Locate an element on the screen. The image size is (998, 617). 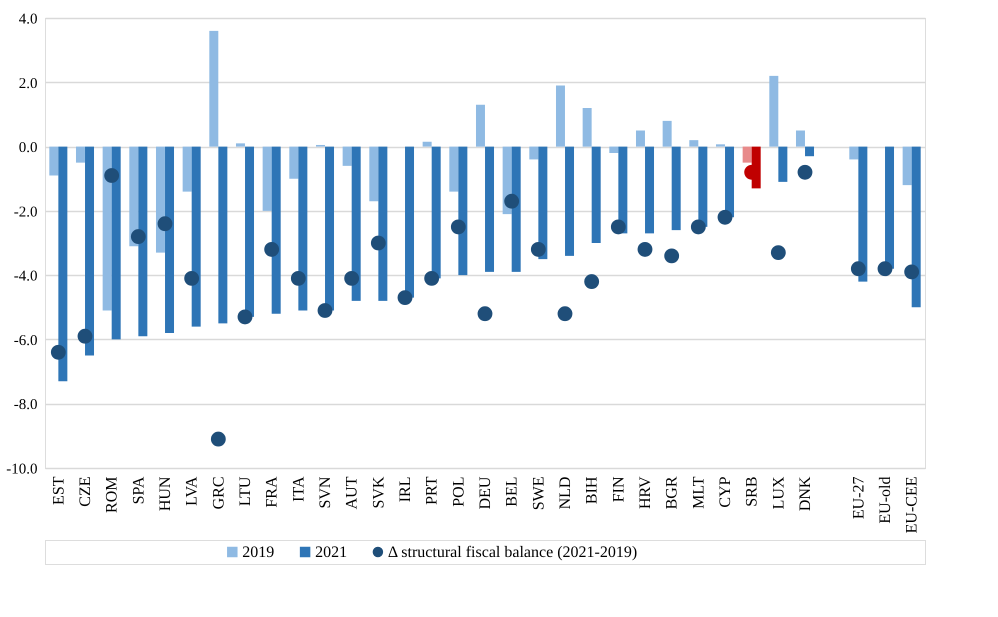
x-tick-label: EU-old is located at coordinates (885, 500).